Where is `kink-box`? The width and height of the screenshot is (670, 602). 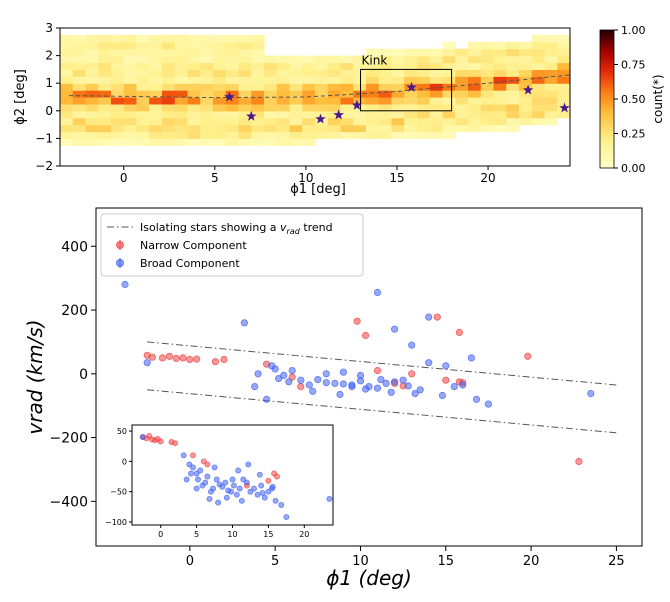
kink-box is located at coordinates (406, 90).